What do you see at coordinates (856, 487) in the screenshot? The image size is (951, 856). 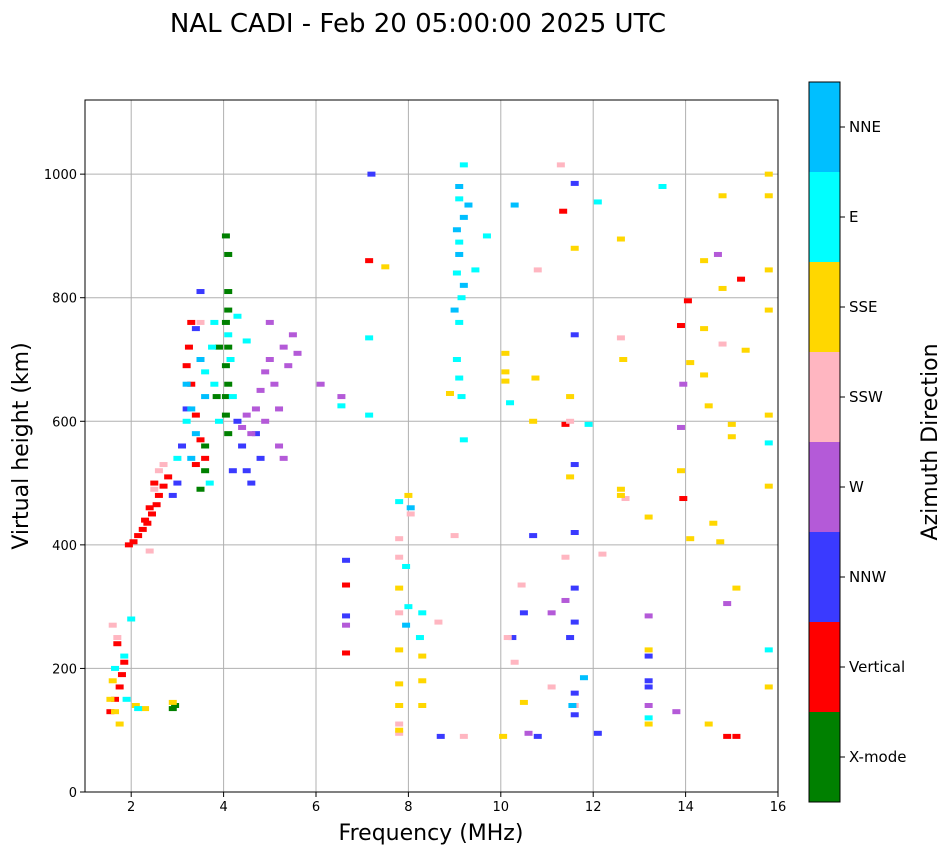 I see `colorbar-category-label: W` at bounding box center [856, 487].